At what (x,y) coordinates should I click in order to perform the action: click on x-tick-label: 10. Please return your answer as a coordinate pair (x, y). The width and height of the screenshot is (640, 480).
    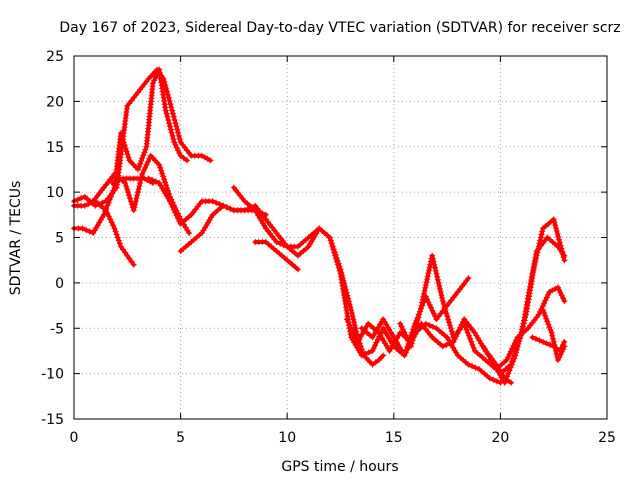
    Looking at the image, I should click on (287, 438).